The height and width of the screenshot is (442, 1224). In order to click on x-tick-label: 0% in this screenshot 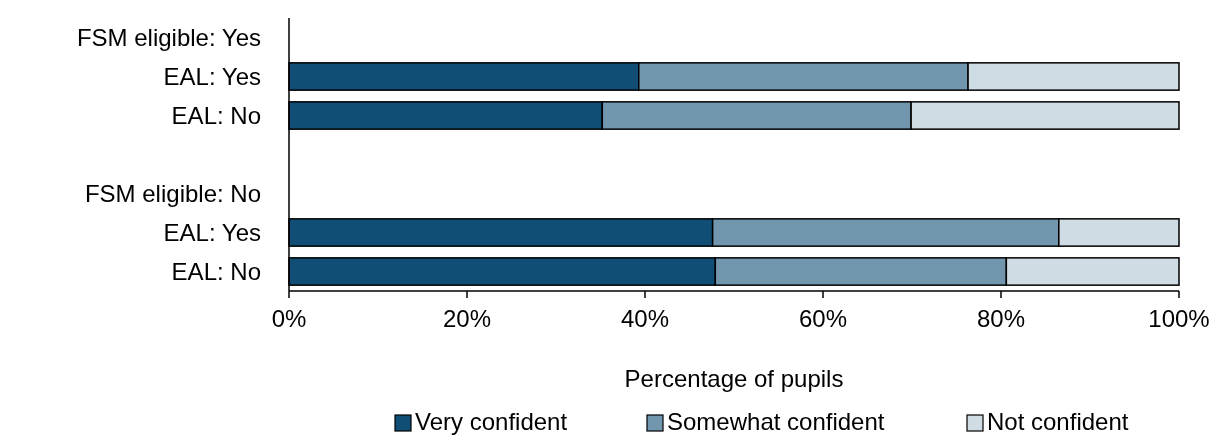, I will do `click(289, 318)`.